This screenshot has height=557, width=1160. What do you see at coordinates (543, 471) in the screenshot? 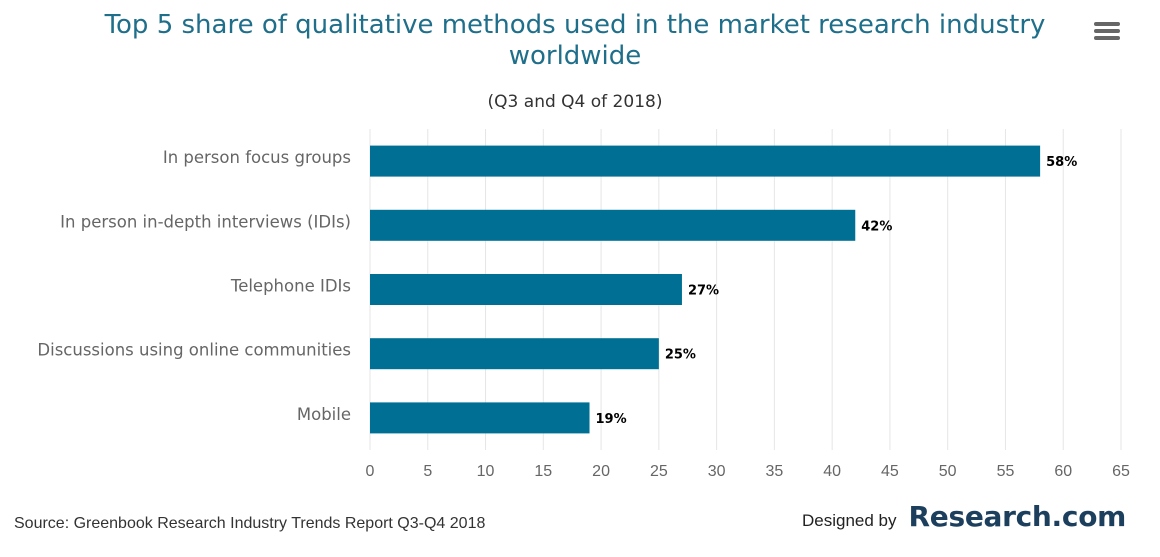
I see `x-tick-label-3: 15` at bounding box center [543, 471].